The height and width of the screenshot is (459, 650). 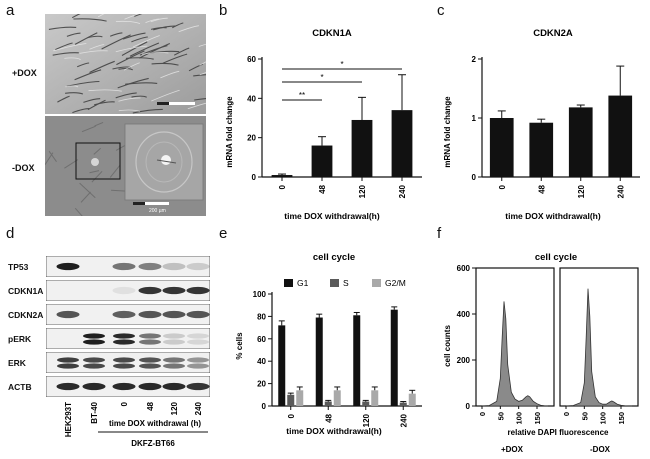 I want to click on plus-dox-label: +DOX, so click(x=24, y=73).